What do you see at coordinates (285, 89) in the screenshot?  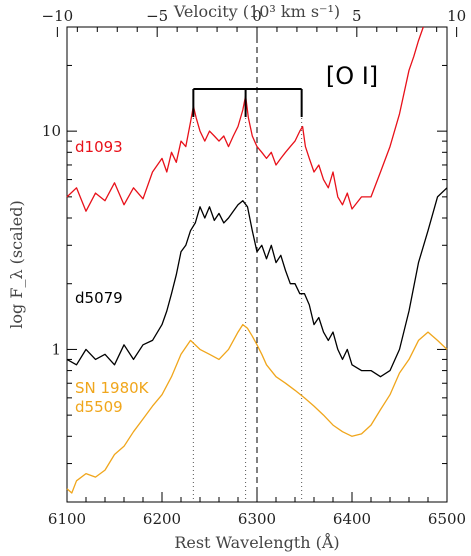 I see `oi-annotation: [O I]` at bounding box center [285, 89].